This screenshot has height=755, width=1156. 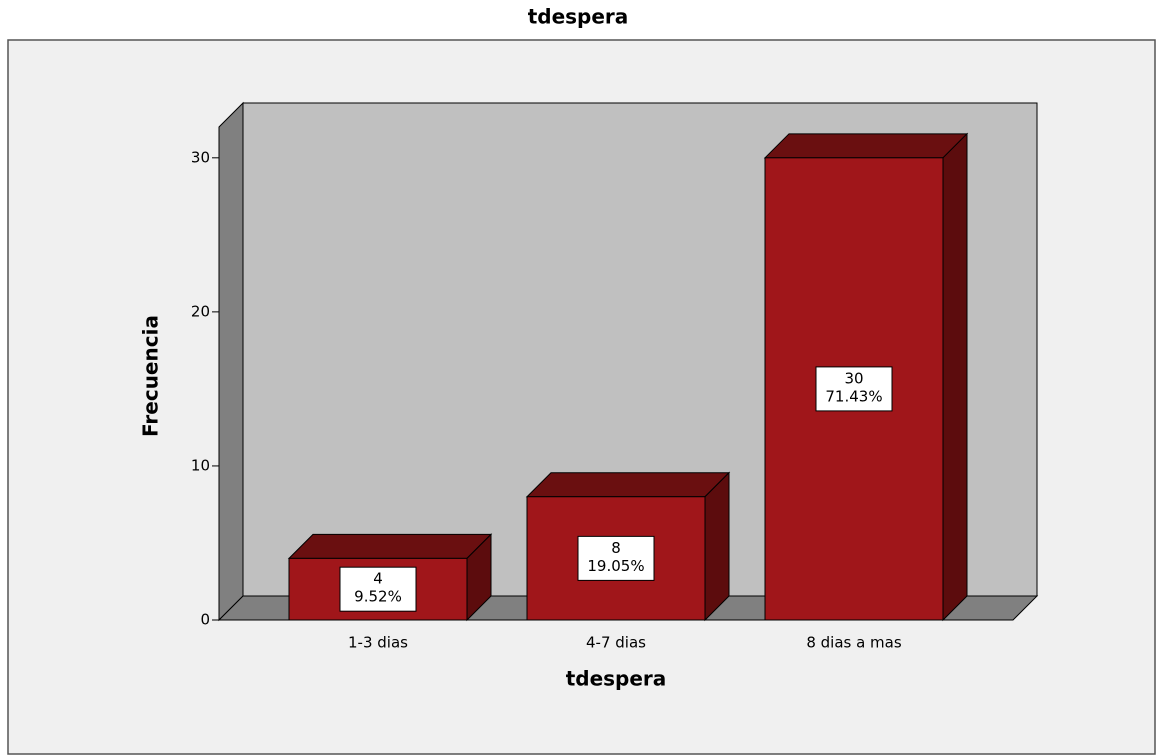 What do you see at coordinates (378, 579) in the screenshot?
I see `data-label: 4` at bounding box center [378, 579].